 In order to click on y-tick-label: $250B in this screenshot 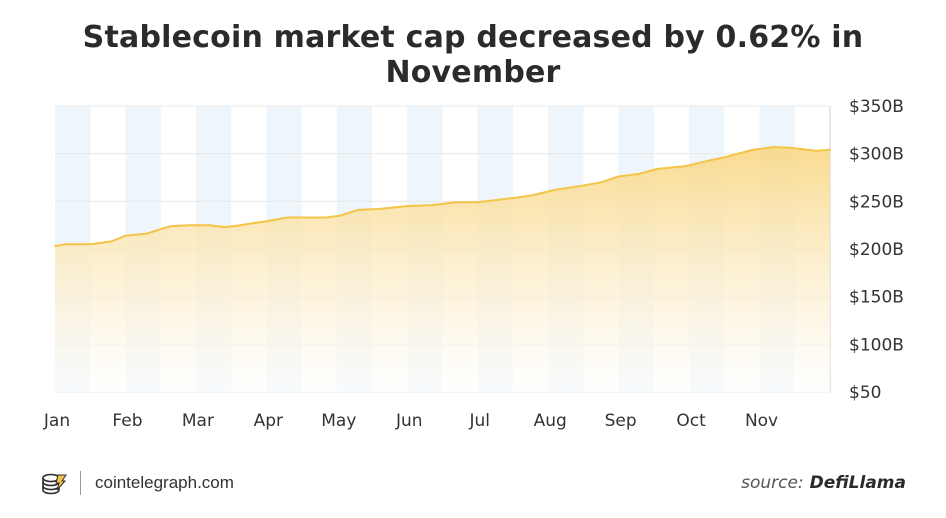, I will do `click(876, 202)`.